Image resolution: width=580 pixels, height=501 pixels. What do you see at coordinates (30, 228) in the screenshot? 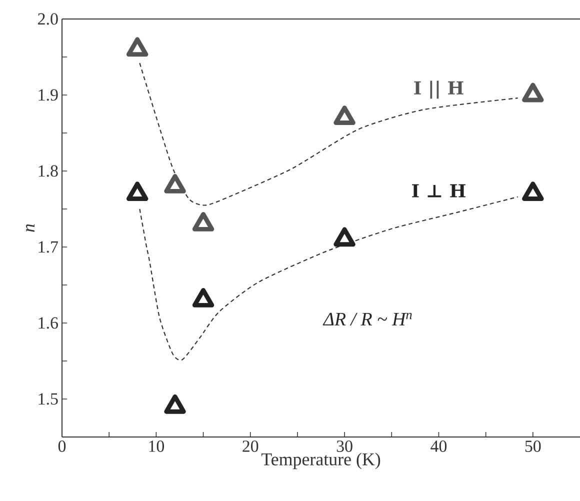
I see `y-axis-title: n` at bounding box center [30, 228].